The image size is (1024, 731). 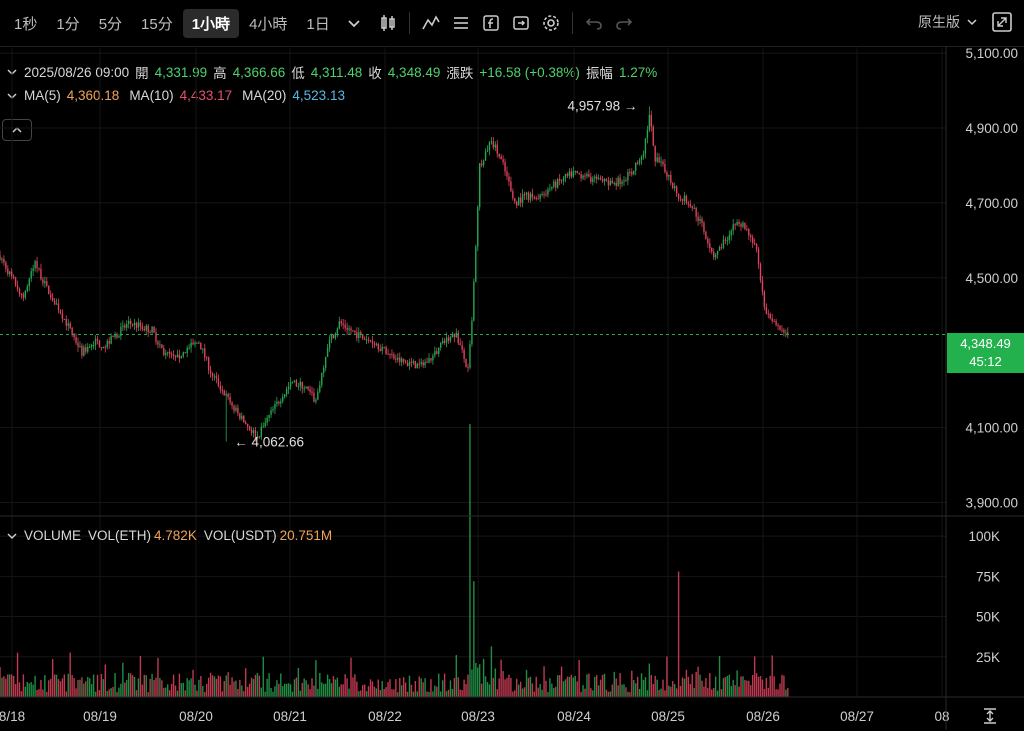 What do you see at coordinates (551, 23) in the screenshot?
I see `gear-icon` at bounding box center [551, 23].